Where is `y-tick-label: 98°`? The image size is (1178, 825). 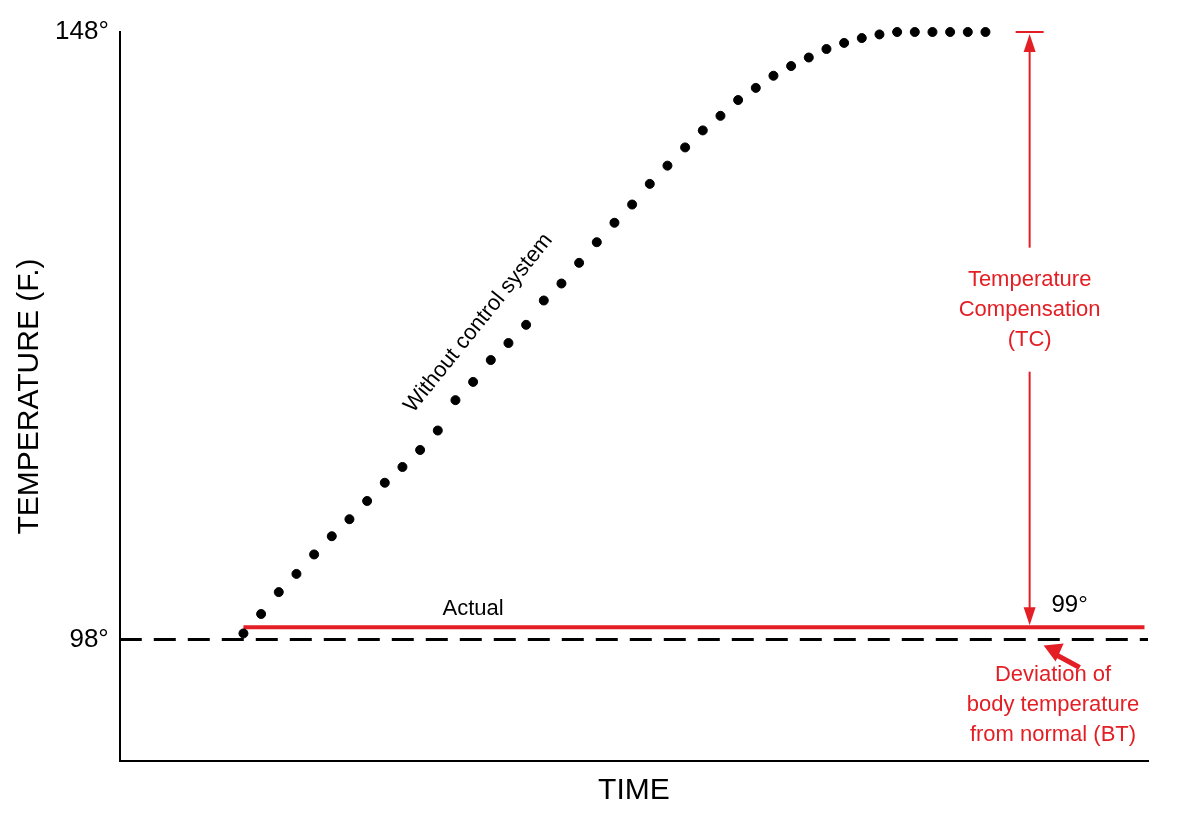
y-tick-label: 98° is located at coordinates (89, 637).